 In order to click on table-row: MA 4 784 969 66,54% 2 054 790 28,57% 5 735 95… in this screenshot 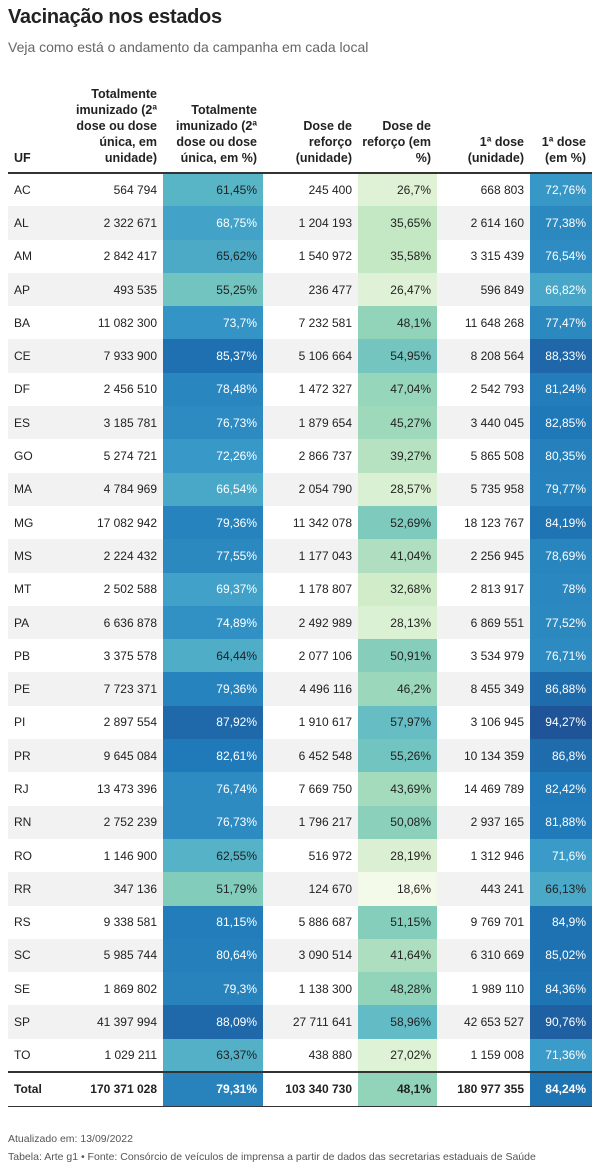, I will do `click(300, 489)`.